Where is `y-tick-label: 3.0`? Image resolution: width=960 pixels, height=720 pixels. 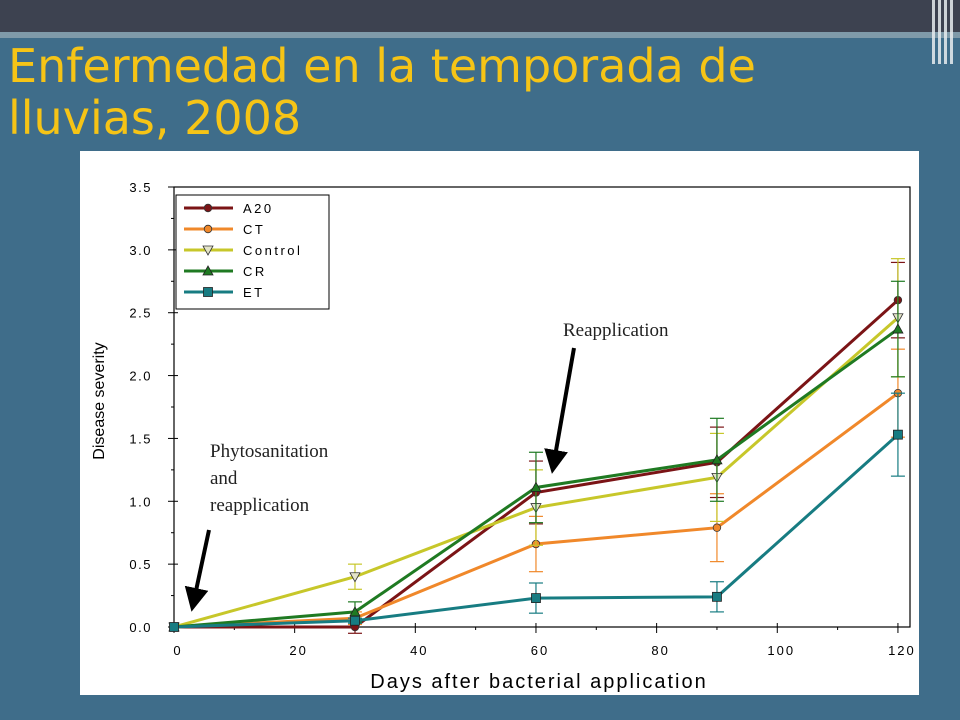 y-tick-label: 3.0 is located at coordinates (140, 250).